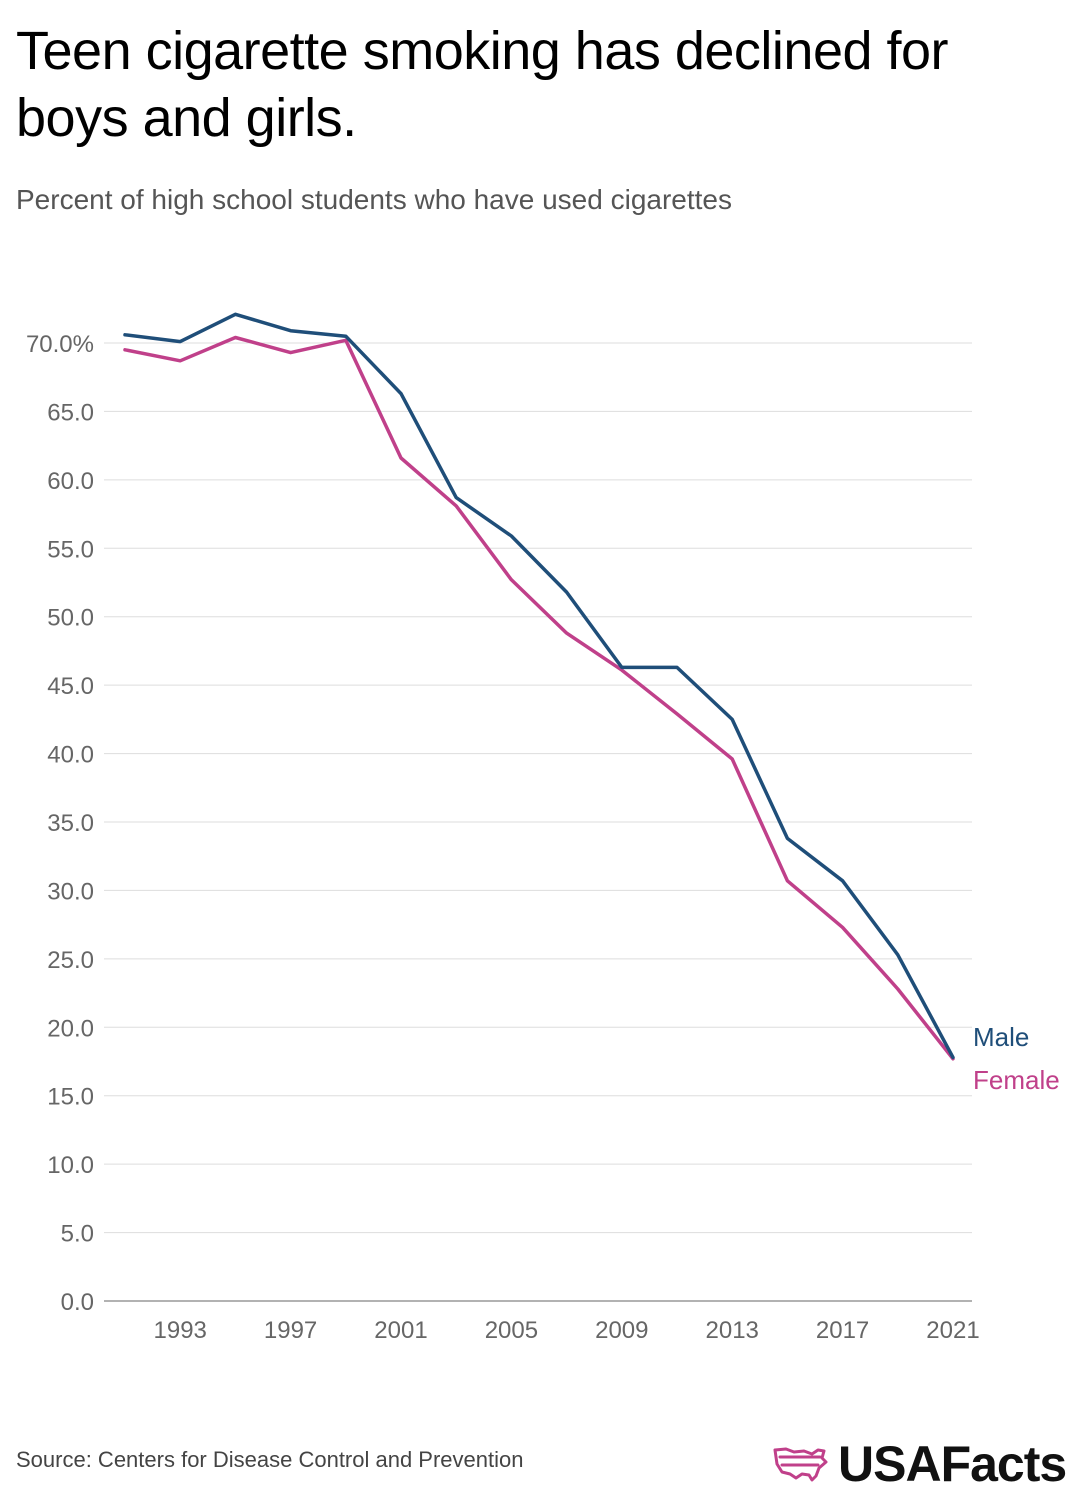 The width and height of the screenshot is (1080, 1496). Describe the element at coordinates (732, 1330) in the screenshot. I see `x-tick-label: 2013` at that location.